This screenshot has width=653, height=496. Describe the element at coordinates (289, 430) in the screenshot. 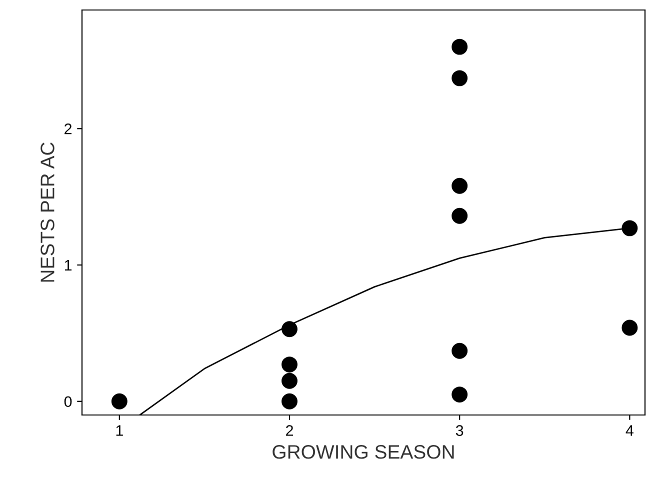

I see `x-tick-label: 2` at that location.